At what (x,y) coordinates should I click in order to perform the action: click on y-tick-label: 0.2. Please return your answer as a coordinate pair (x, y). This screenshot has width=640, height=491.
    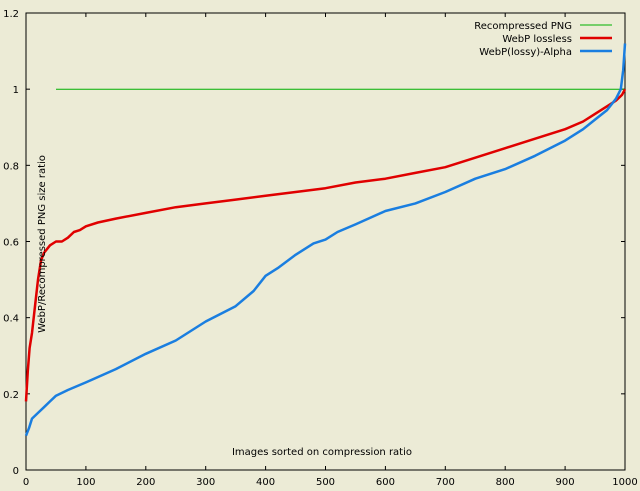
    Looking at the image, I should click on (11, 395).